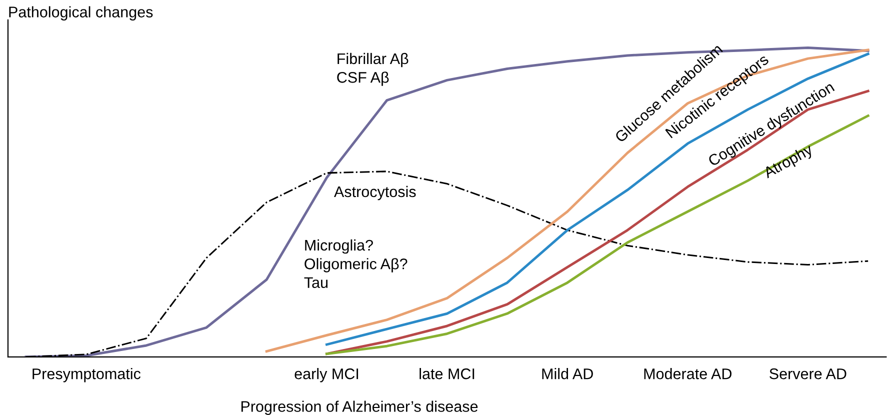 This screenshot has height=415, width=887. What do you see at coordinates (567, 374) in the screenshot?
I see `x-tick-label: Mild AD` at bounding box center [567, 374].